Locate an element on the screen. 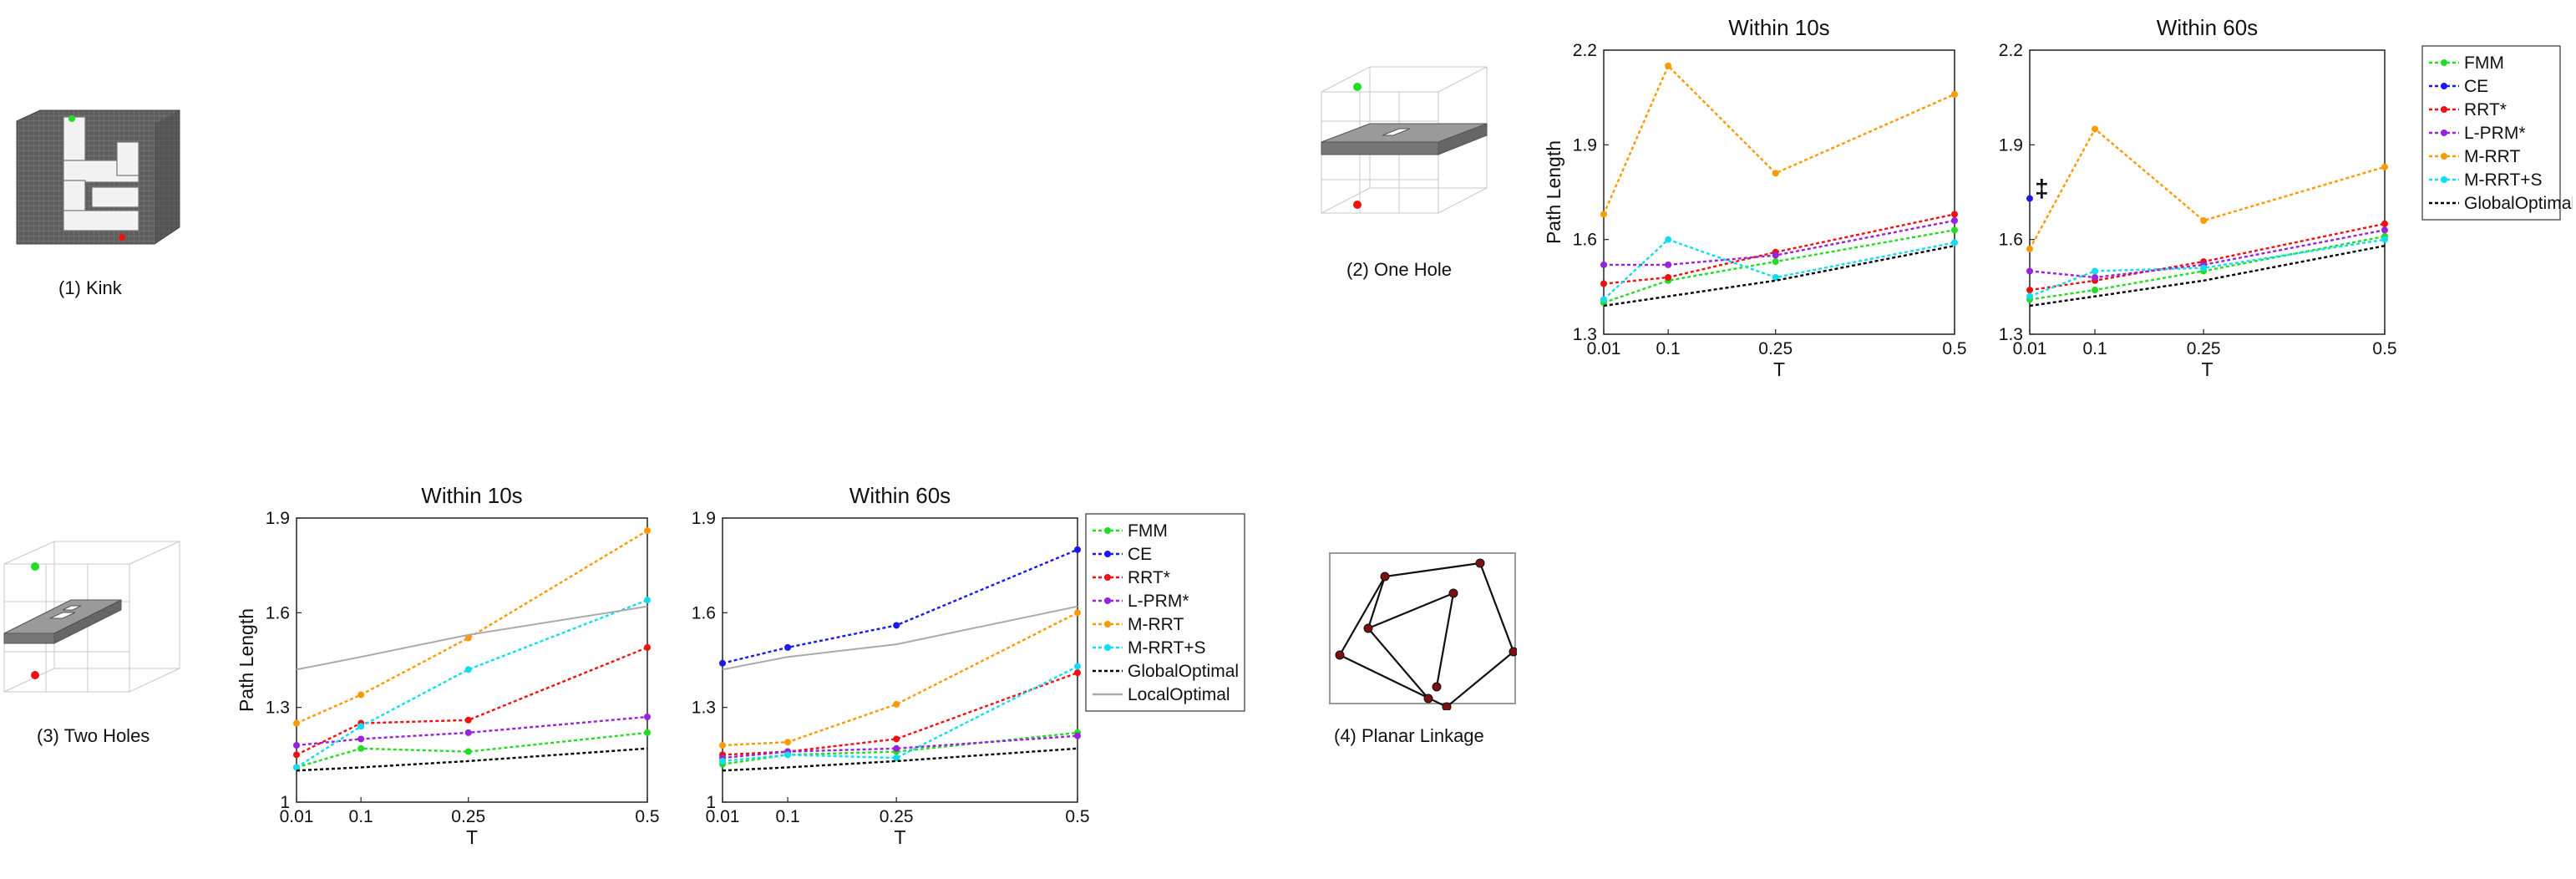 The width and height of the screenshot is (2576, 879). series-line-localoptimal is located at coordinates (472, 638).